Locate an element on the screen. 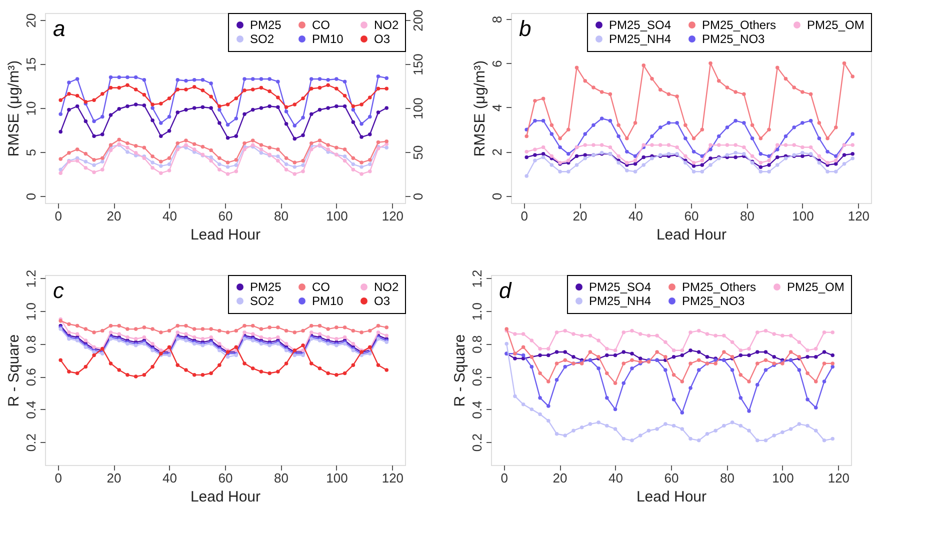  y-tick-label: 5 is located at coordinates (31, 152).